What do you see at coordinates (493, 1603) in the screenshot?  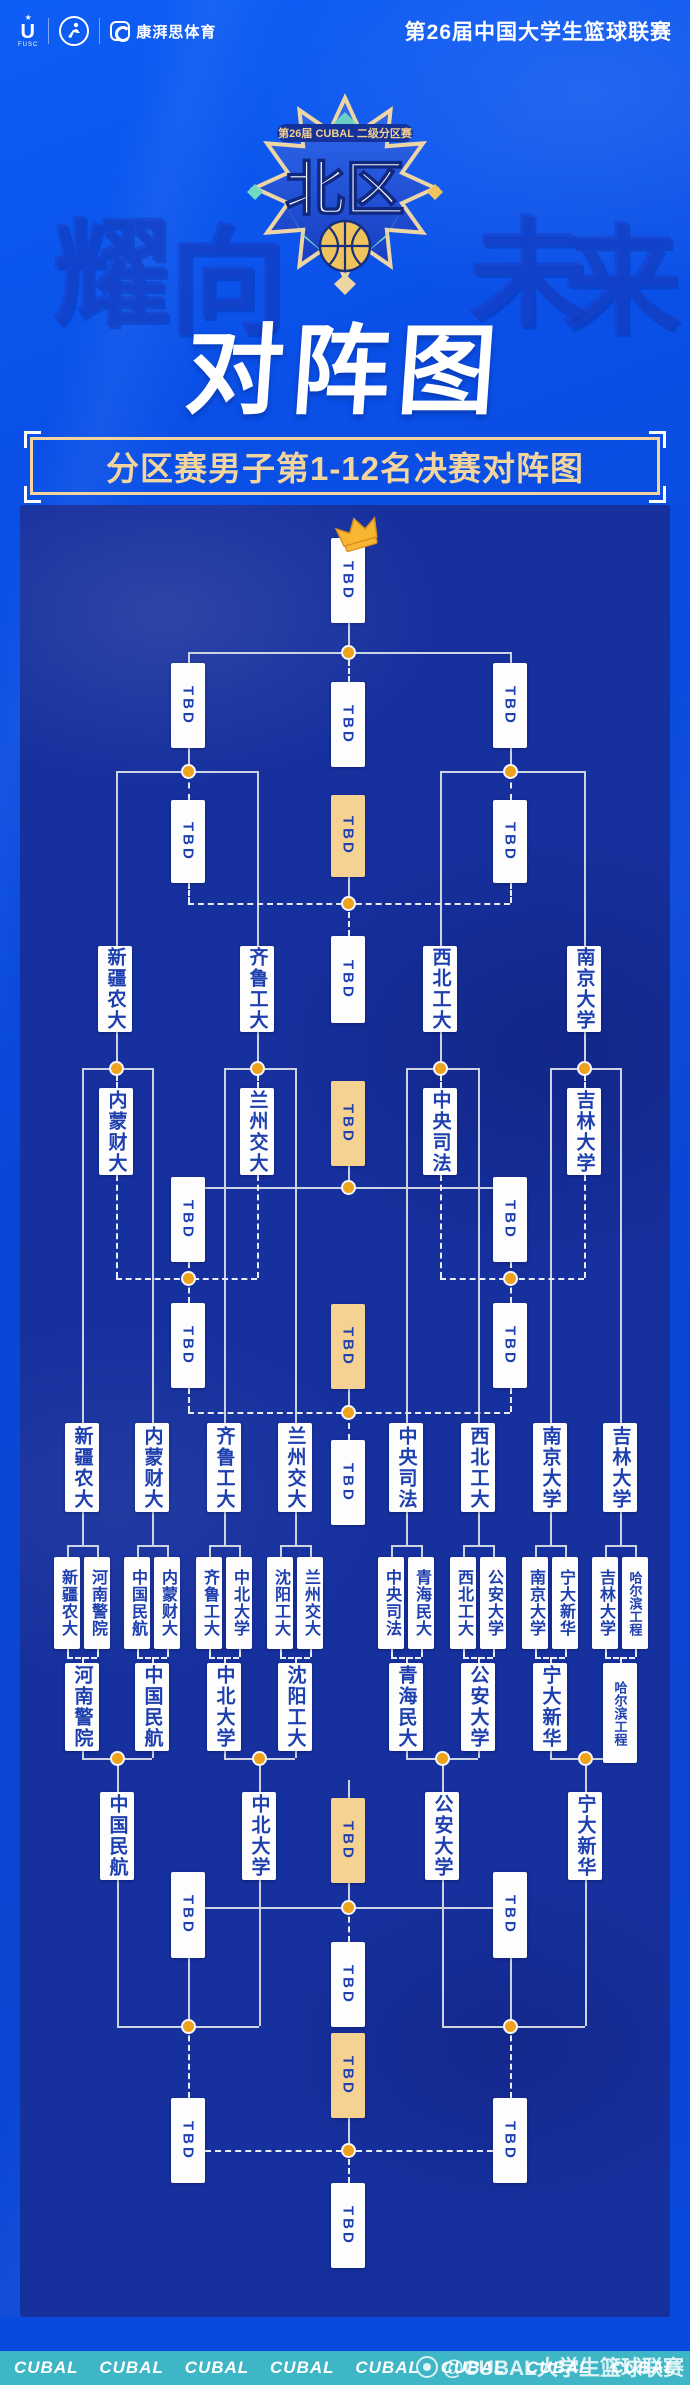 I see `slot-label: 公安大学` at bounding box center [493, 1603].